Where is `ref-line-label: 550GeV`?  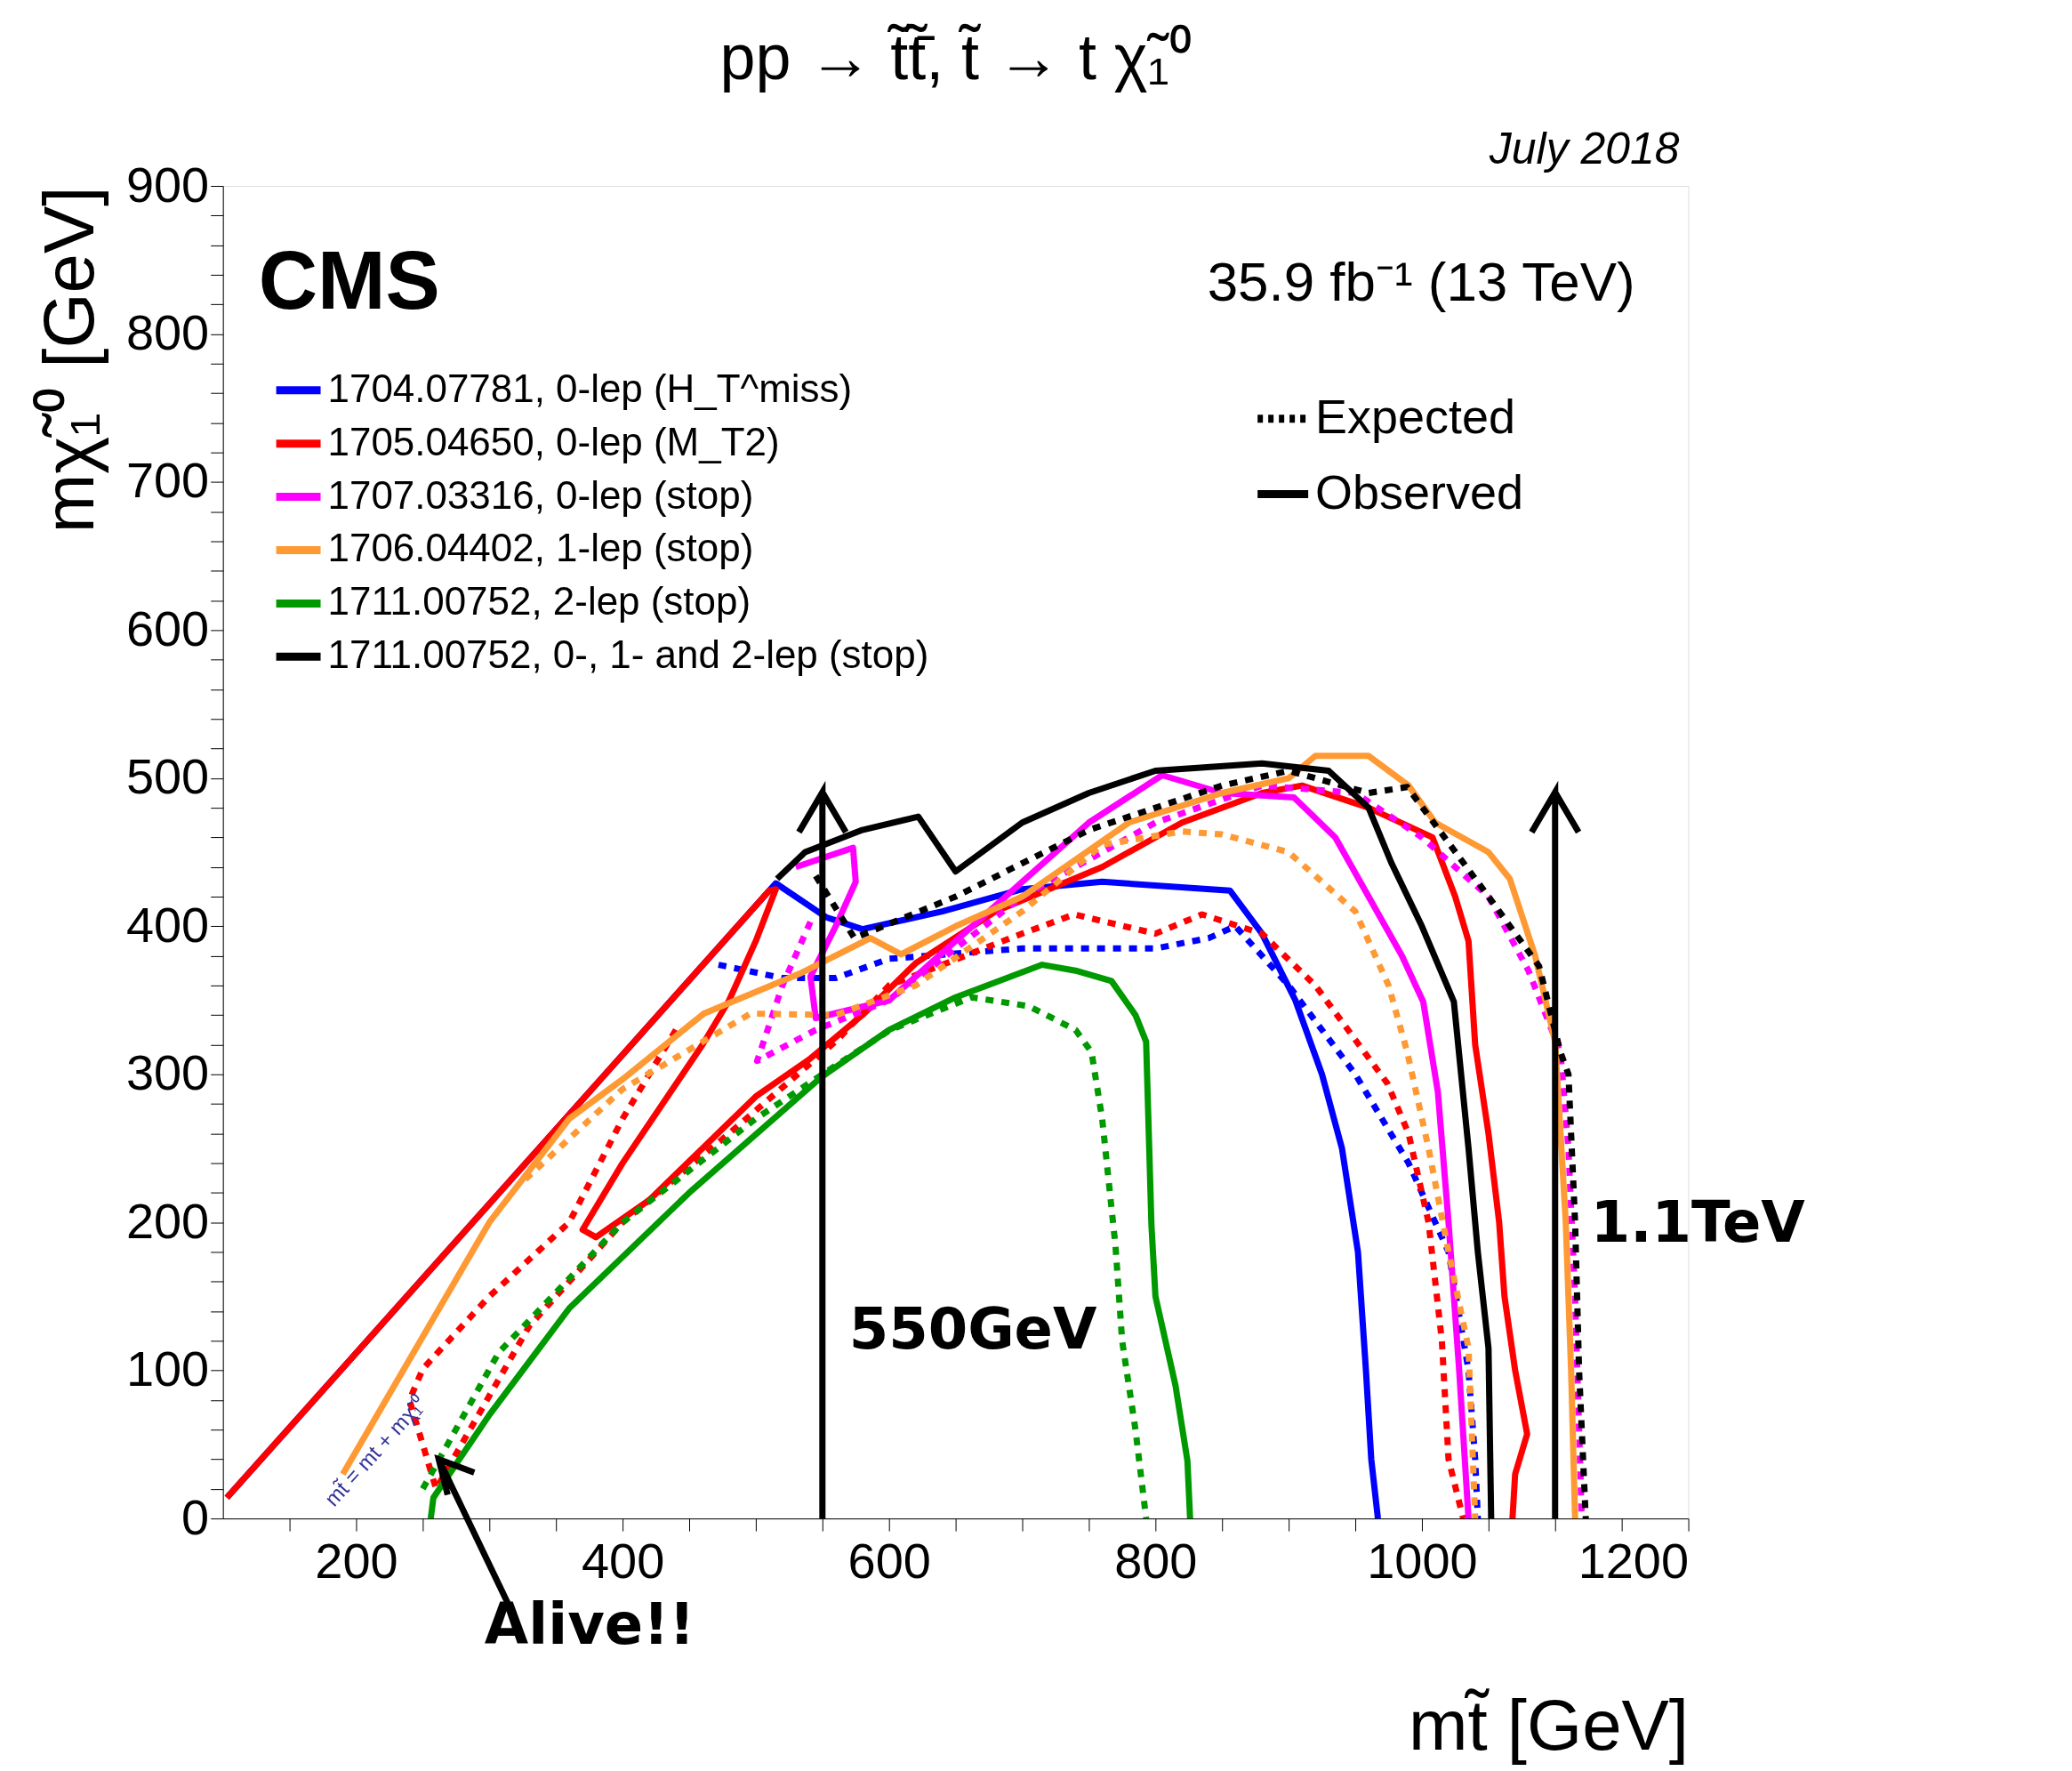
ref-line-label: 550GeV is located at coordinates (972, 1329).